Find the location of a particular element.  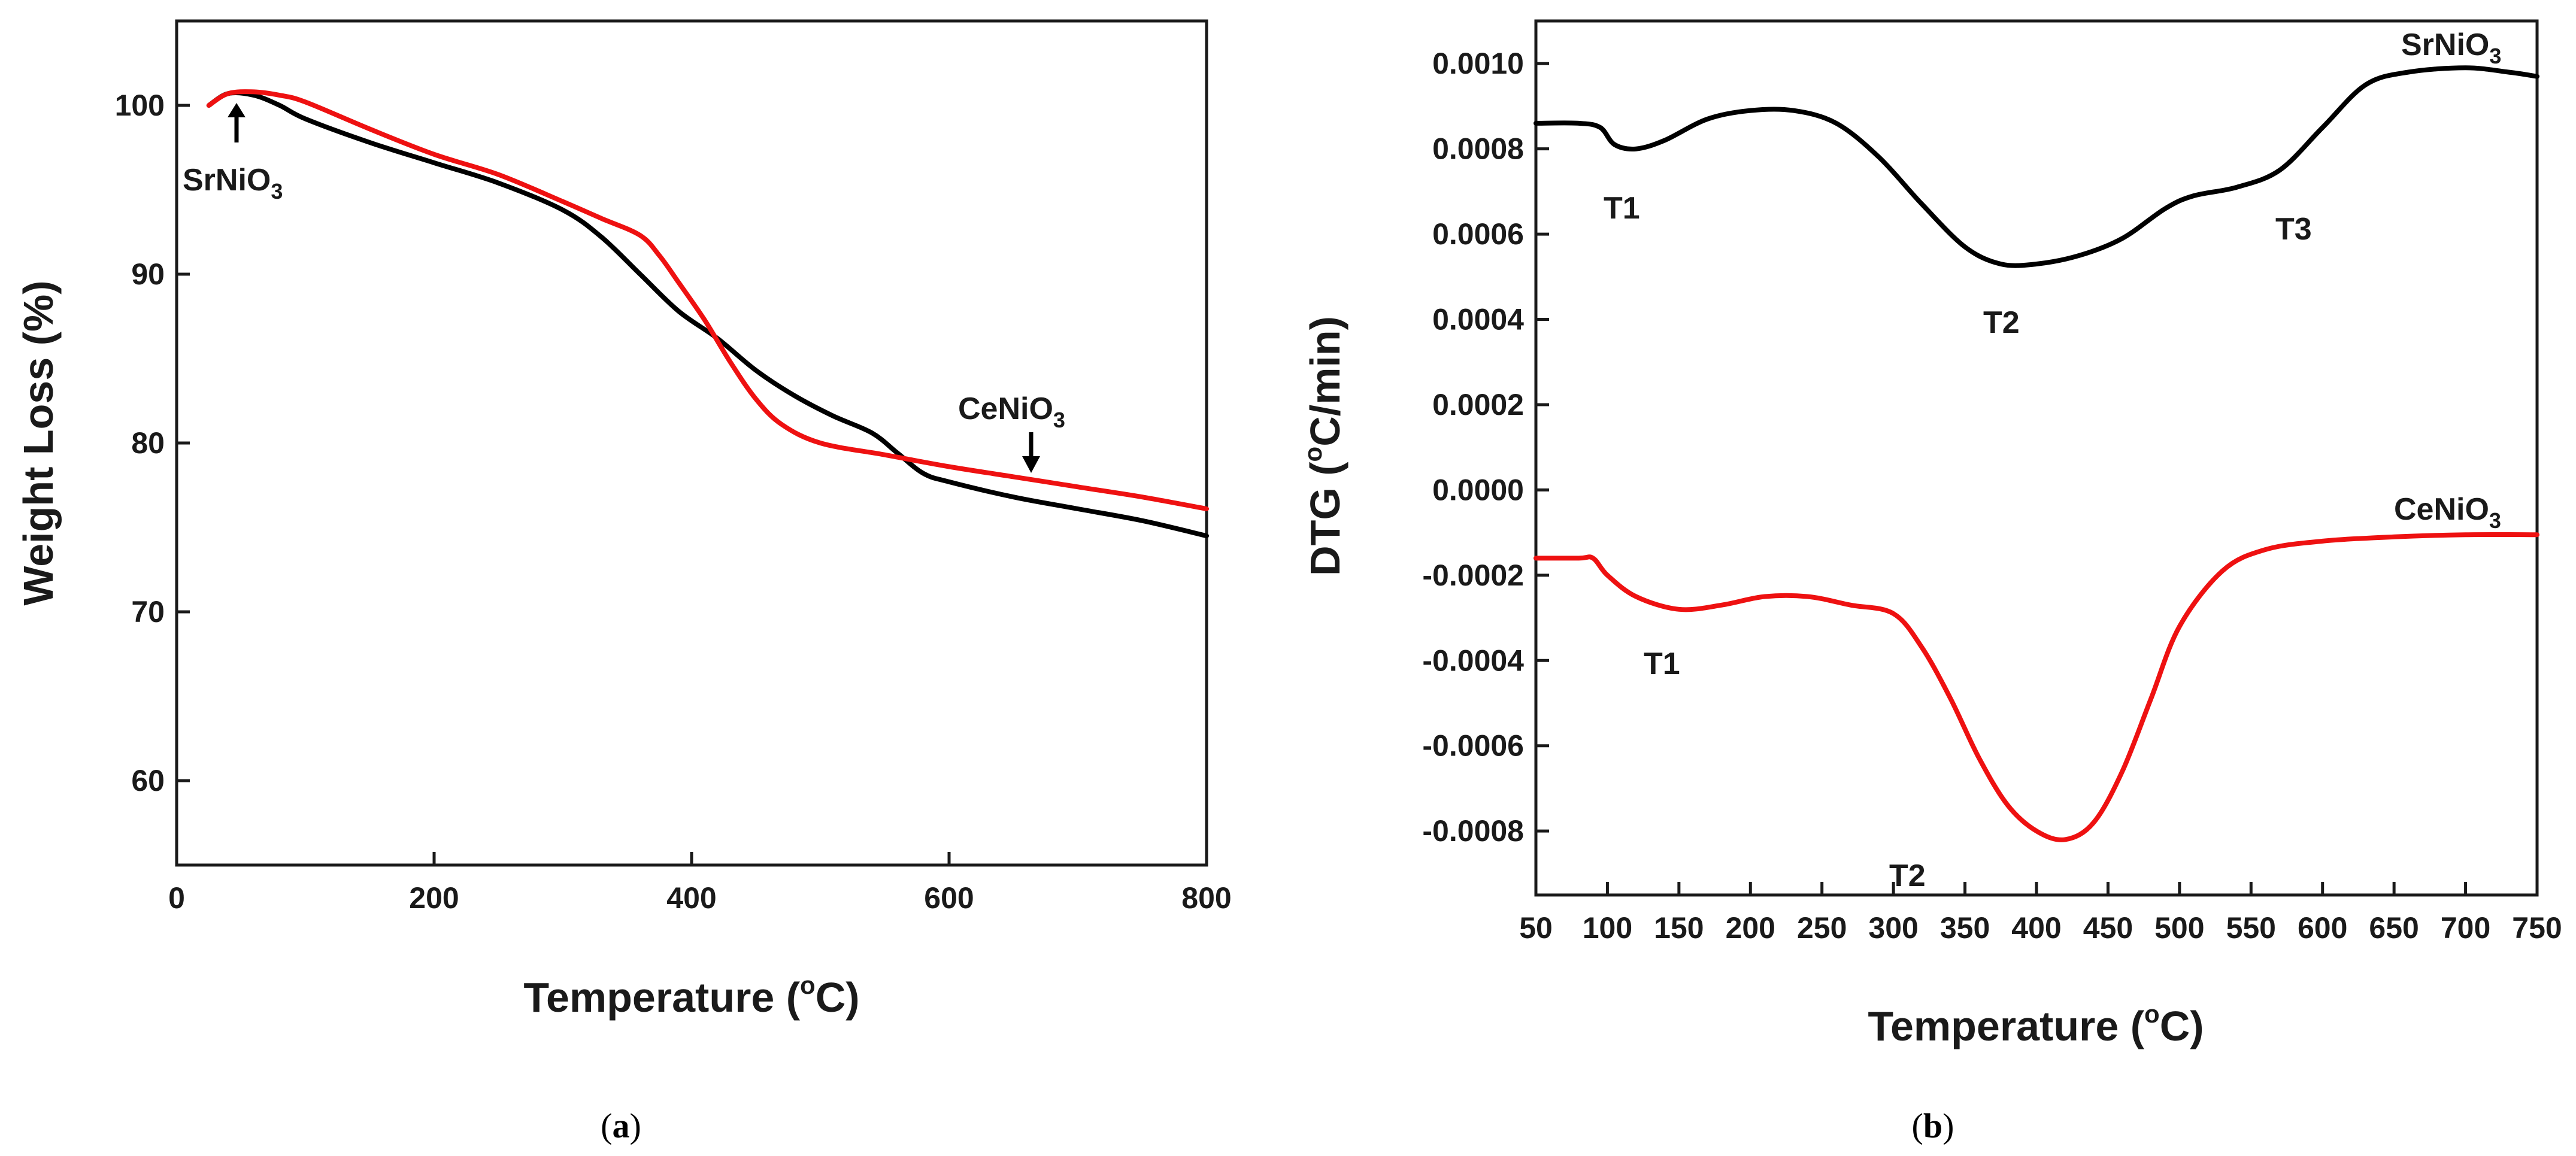

panel-a-x-tick-label: 0 is located at coordinates (176, 898).